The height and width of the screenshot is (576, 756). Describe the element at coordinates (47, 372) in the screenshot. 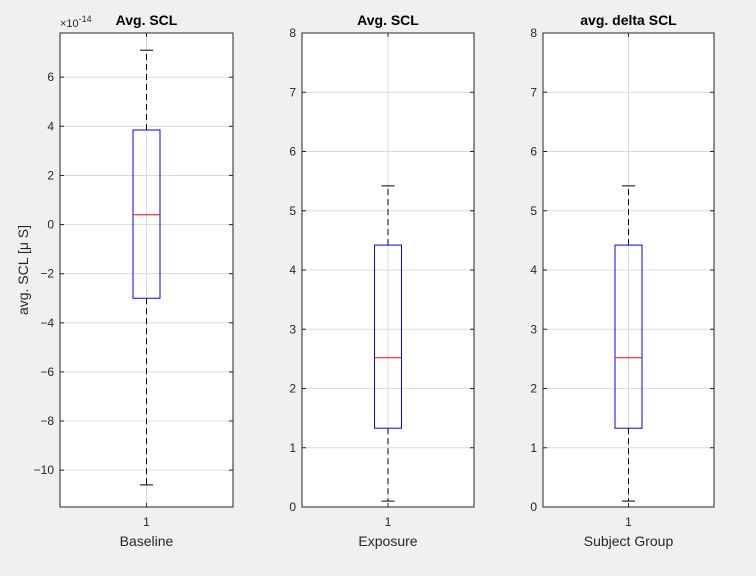

I see `y-tick-label: −6` at that location.